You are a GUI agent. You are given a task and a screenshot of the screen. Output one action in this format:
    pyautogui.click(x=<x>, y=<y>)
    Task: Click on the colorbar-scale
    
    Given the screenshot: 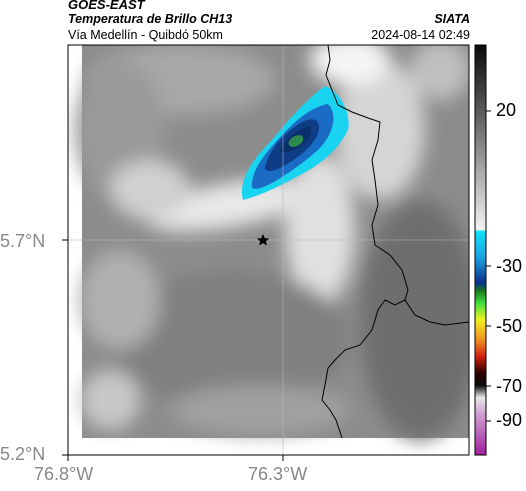 What is the action you would take?
    pyautogui.click(x=480, y=250)
    